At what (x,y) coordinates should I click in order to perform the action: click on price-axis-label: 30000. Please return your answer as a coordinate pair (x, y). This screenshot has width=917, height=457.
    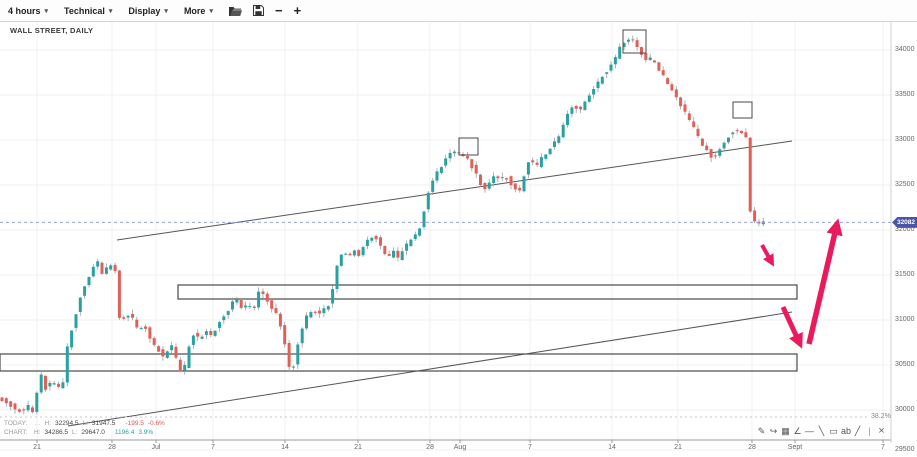
    Looking at the image, I should click on (905, 409).